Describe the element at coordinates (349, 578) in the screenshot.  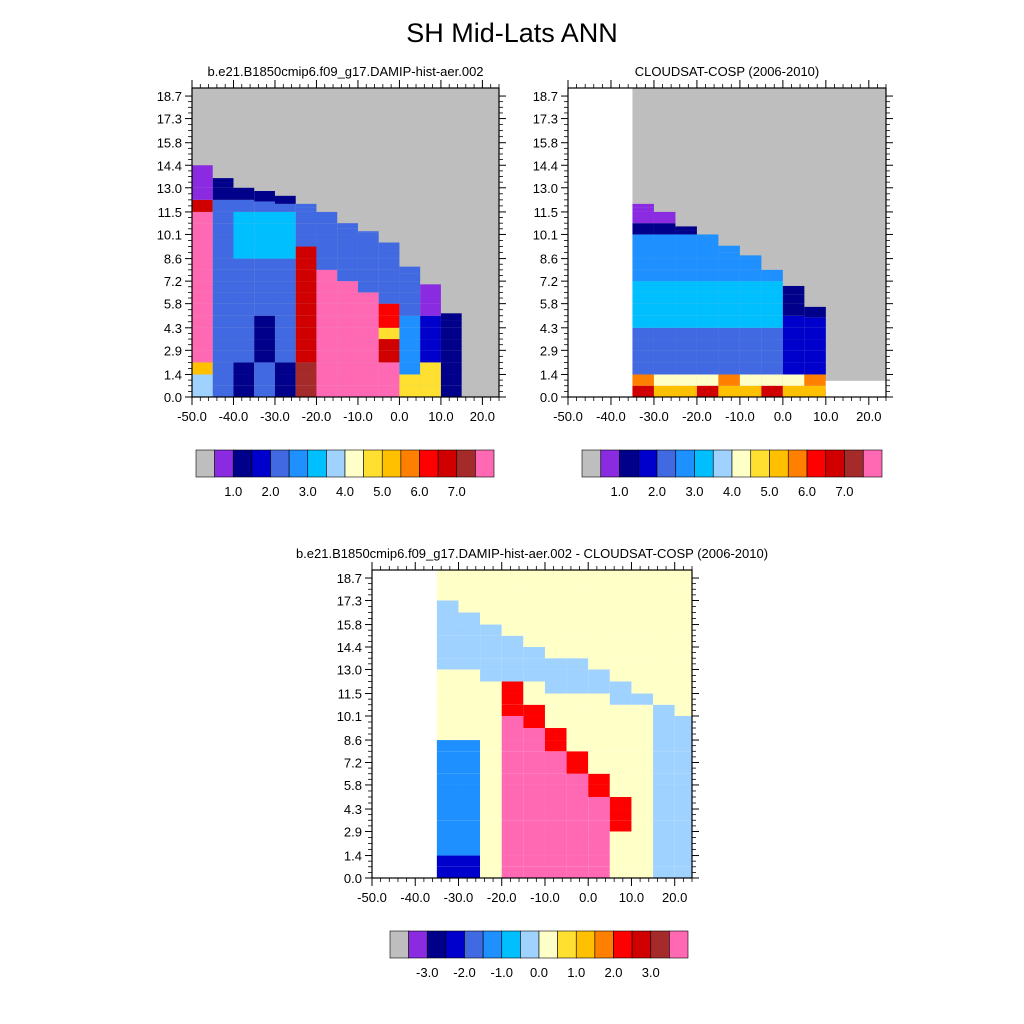
I see `y-tick-label: 18.7` at that location.